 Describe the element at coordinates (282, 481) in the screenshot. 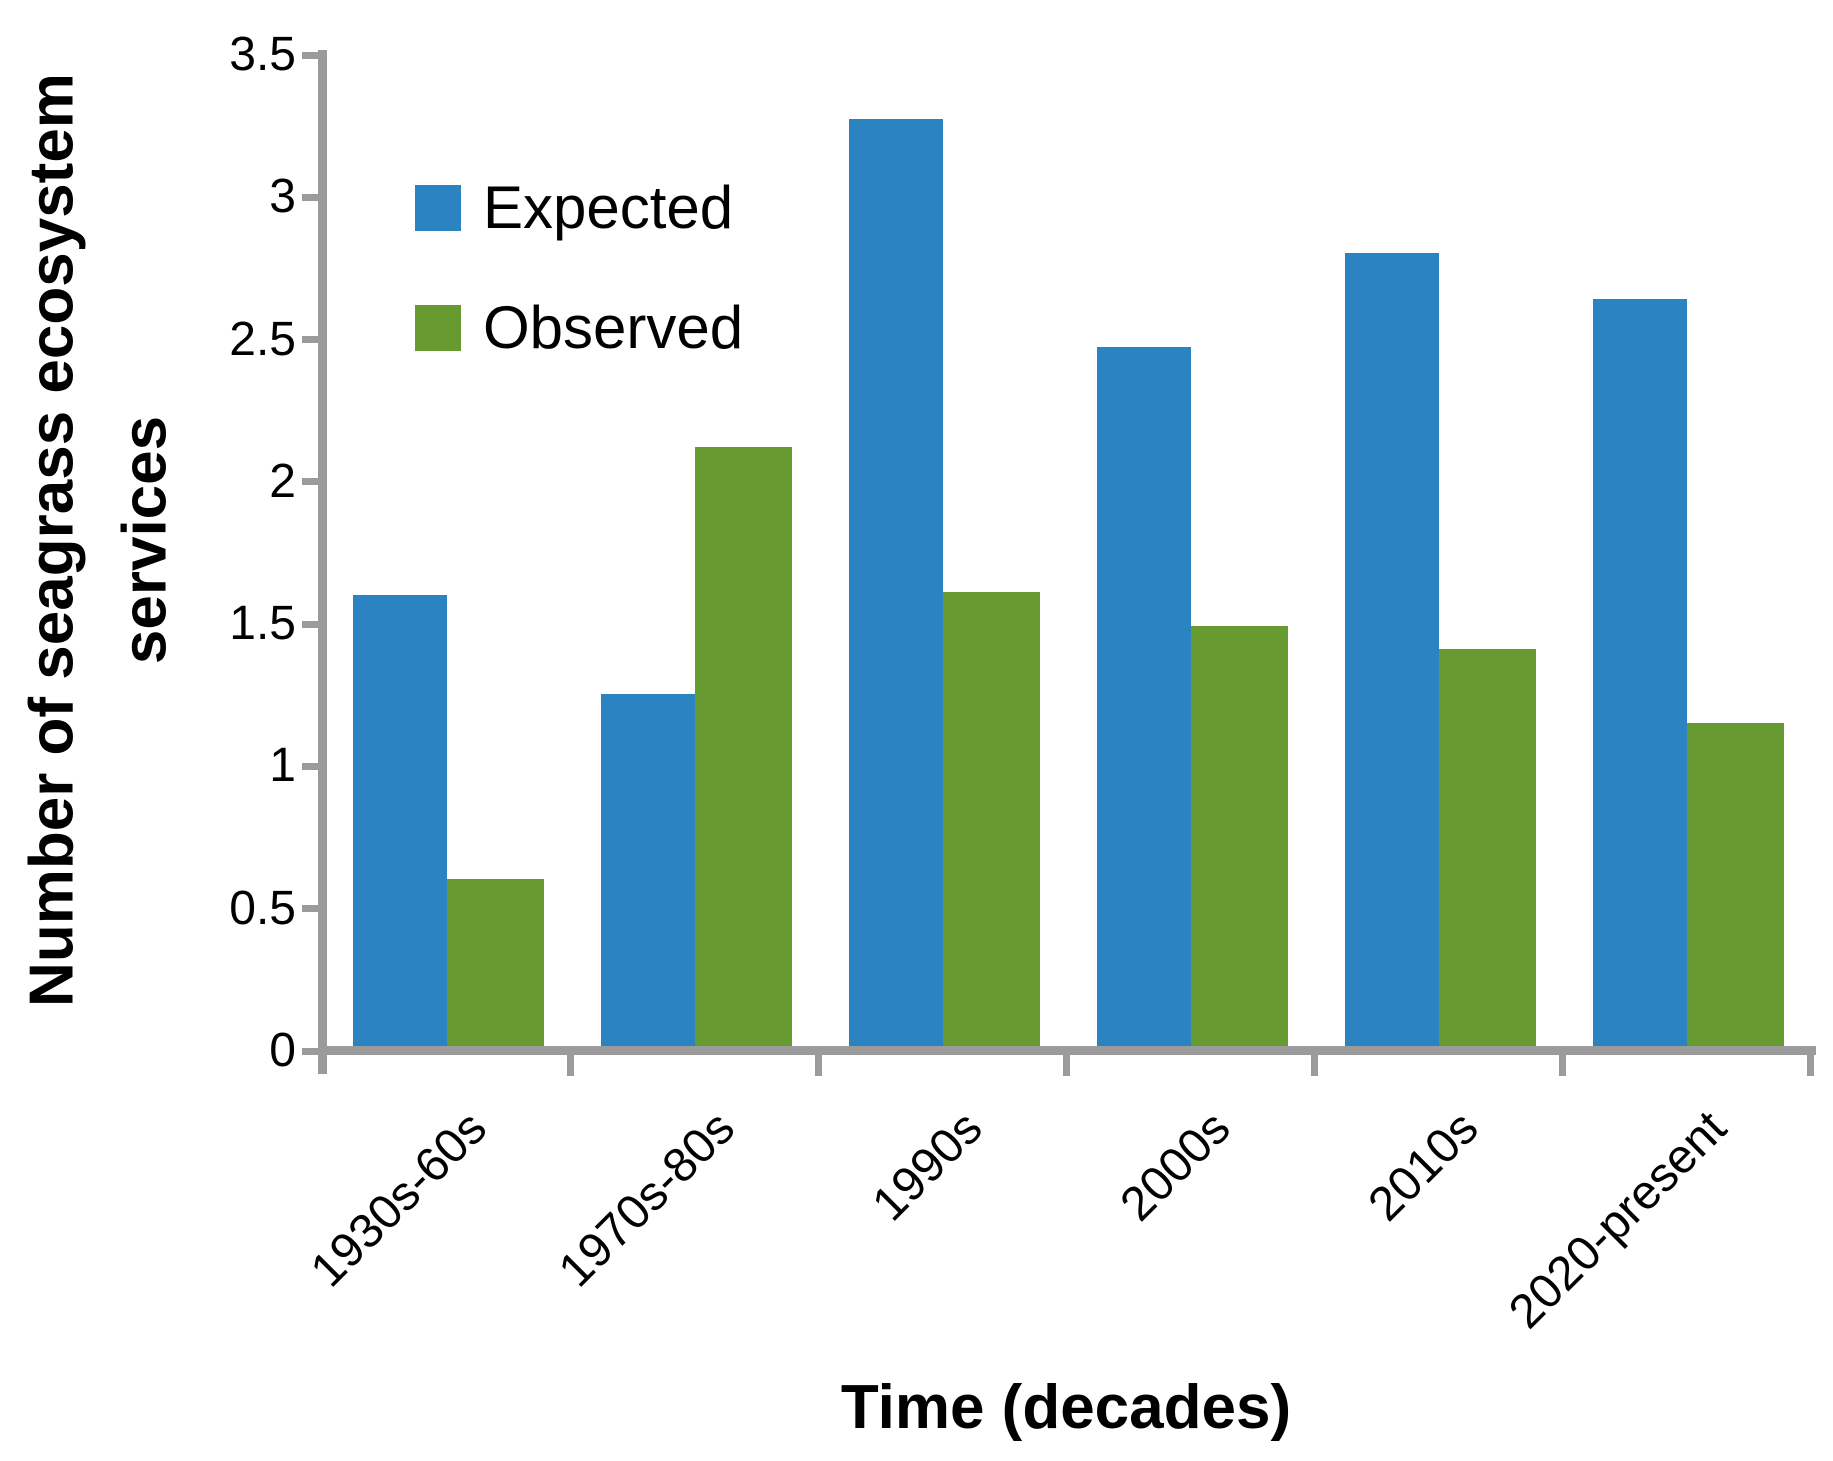

I see `y-tick-label: 2` at that location.